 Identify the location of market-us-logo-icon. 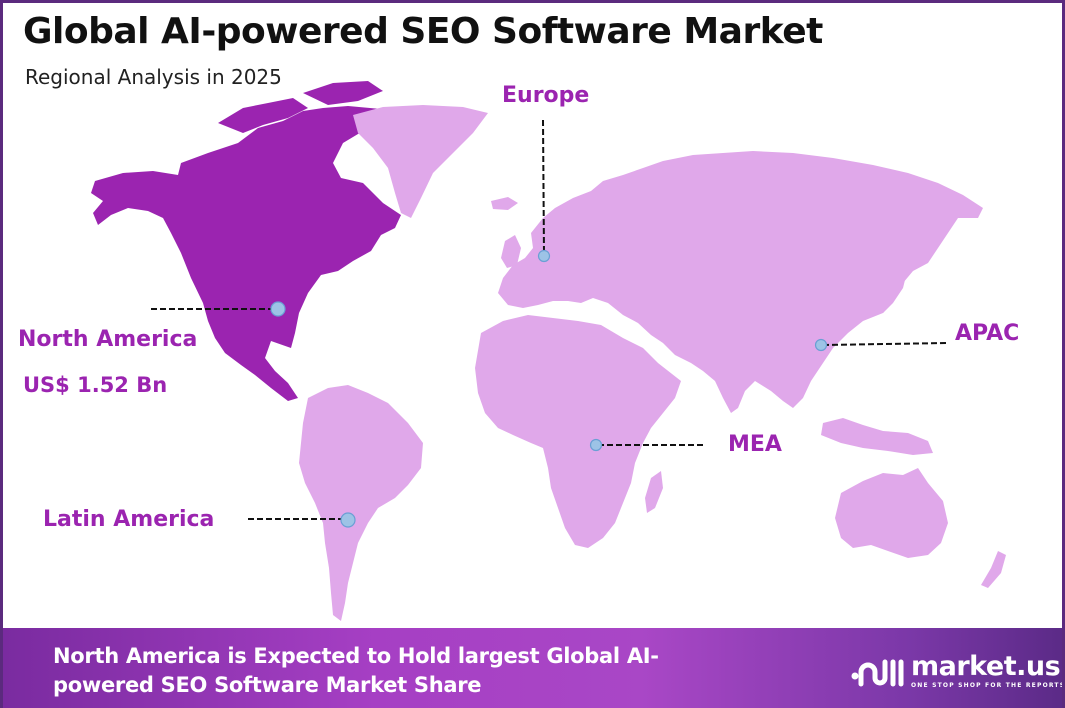
(877, 672).